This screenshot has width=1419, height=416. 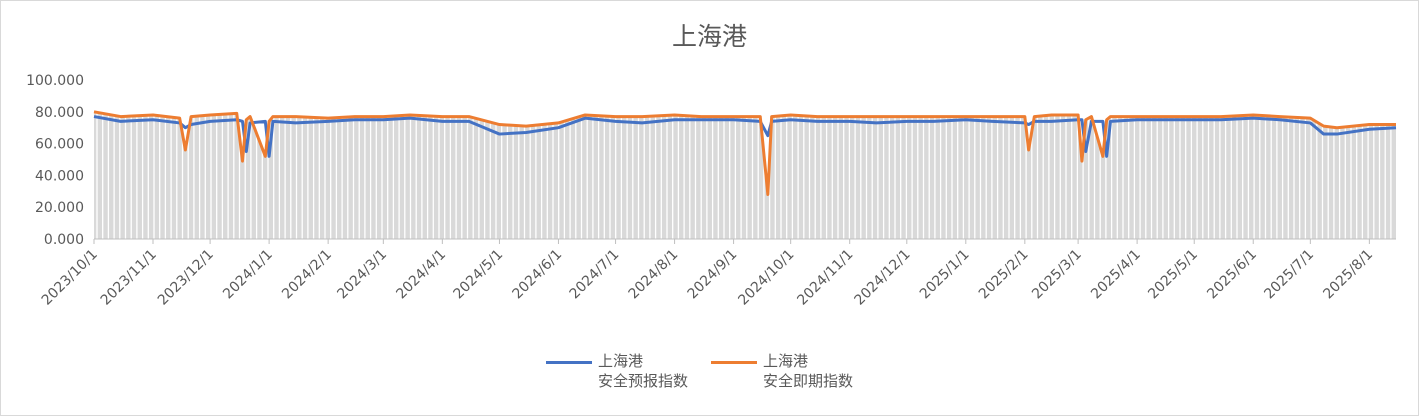 I want to click on x-tick-label: 2024/12/1, so click(x=883, y=278).